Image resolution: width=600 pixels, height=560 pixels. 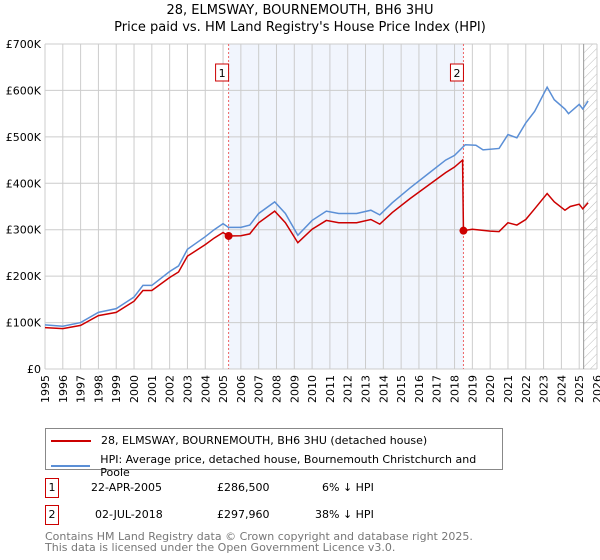 I want to click on x-tick-label: 2015, so click(x=401, y=389).